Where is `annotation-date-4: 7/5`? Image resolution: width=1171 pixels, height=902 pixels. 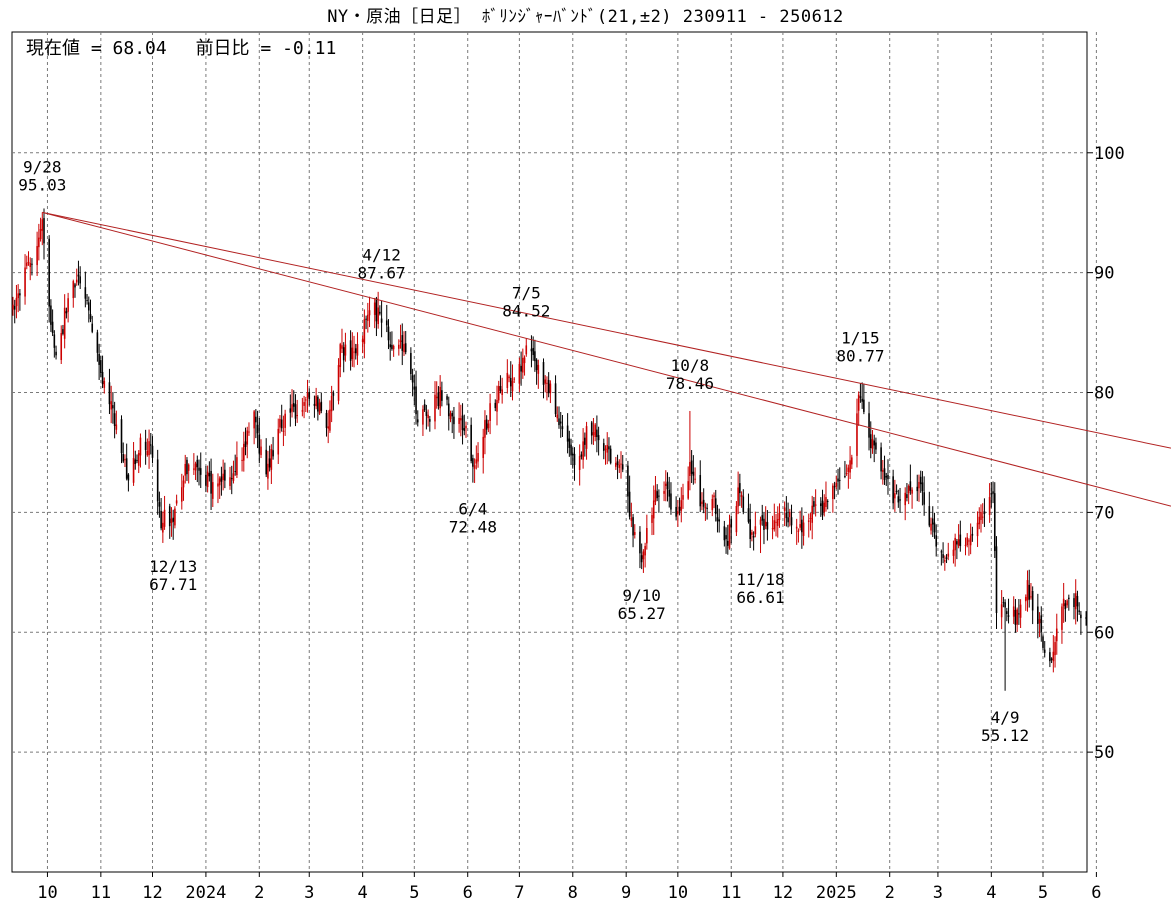
annotation-date-4: 7/5 is located at coordinates (526, 292).